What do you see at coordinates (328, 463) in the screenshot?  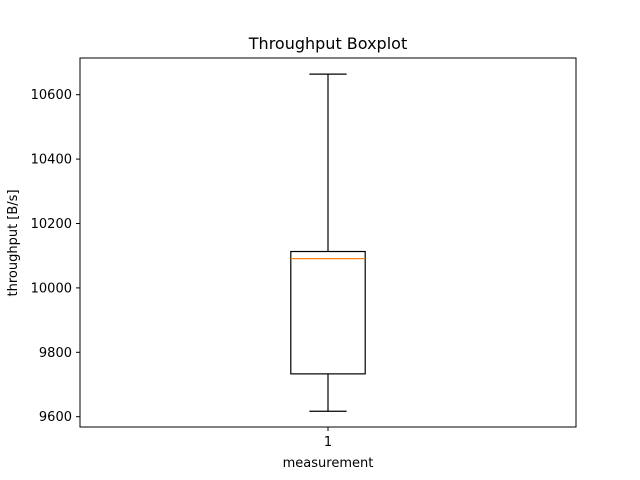 I see `x-axis-label: measurement` at bounding box center [328, 463].